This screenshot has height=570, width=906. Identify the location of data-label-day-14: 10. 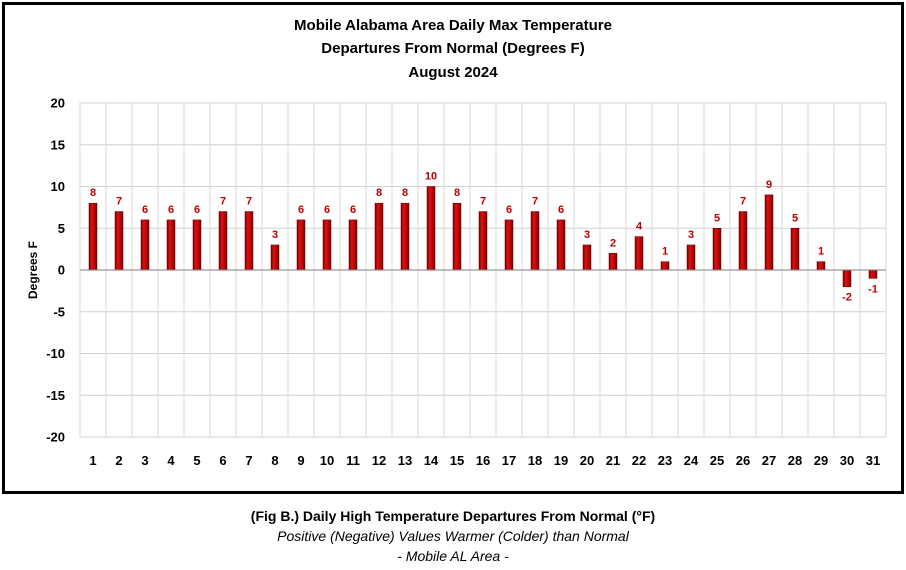
(431, 177).